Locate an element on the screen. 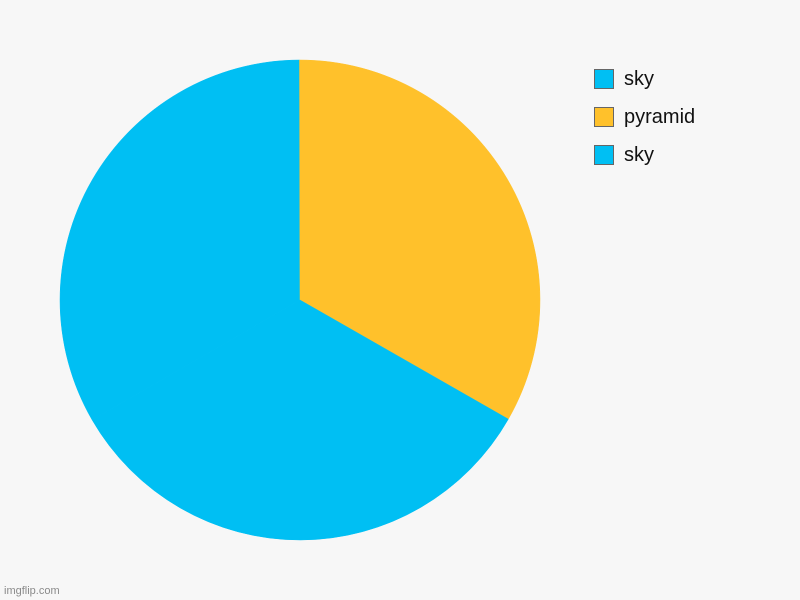 This screenshot has width=800, height=600. legend-swatch-pyramid is located at coordinates (604, 117).